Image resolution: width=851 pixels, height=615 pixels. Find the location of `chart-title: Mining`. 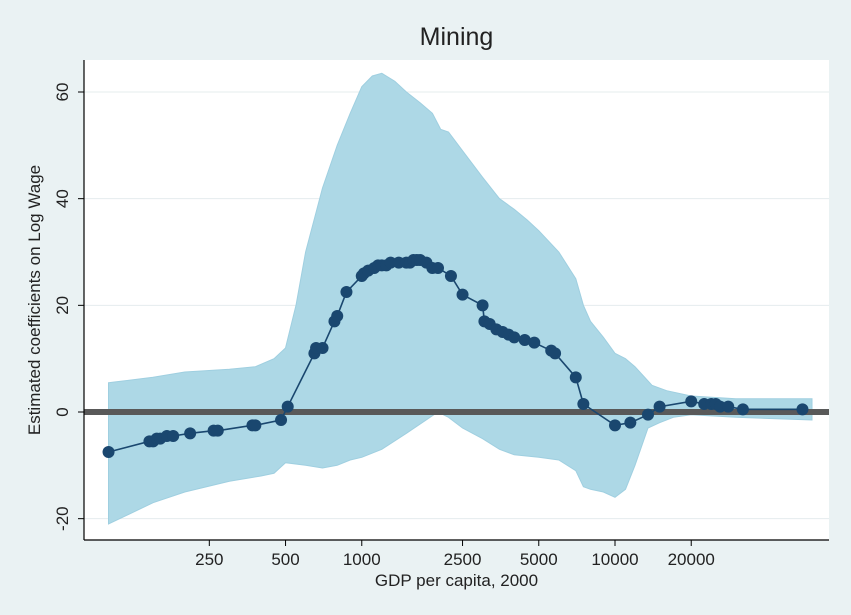

chart-title: Mining is located at coordinates (457, 37).